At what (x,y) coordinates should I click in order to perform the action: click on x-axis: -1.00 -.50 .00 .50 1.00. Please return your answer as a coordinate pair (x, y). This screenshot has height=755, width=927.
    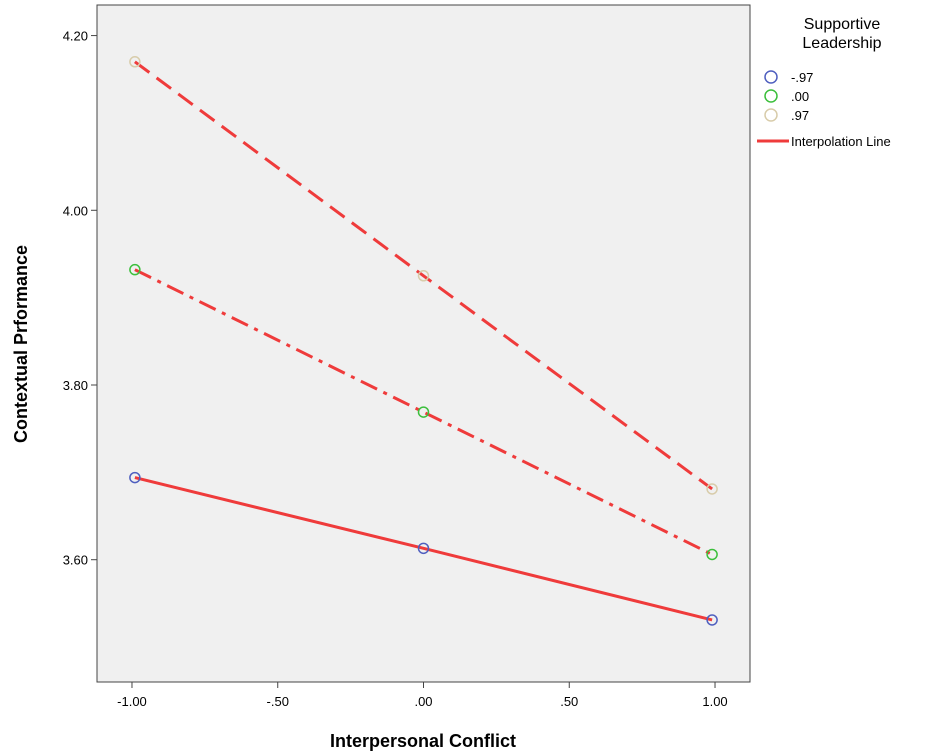
    Looking at the image, I should click on (422, 695).